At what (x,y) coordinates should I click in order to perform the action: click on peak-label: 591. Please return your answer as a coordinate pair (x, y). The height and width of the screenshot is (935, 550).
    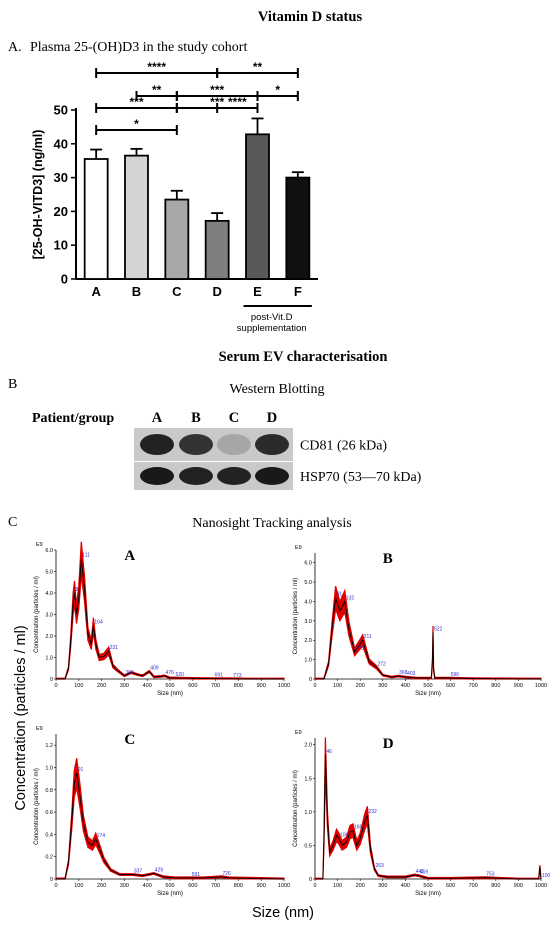
    Looking at the image, I should click on (196, 875).